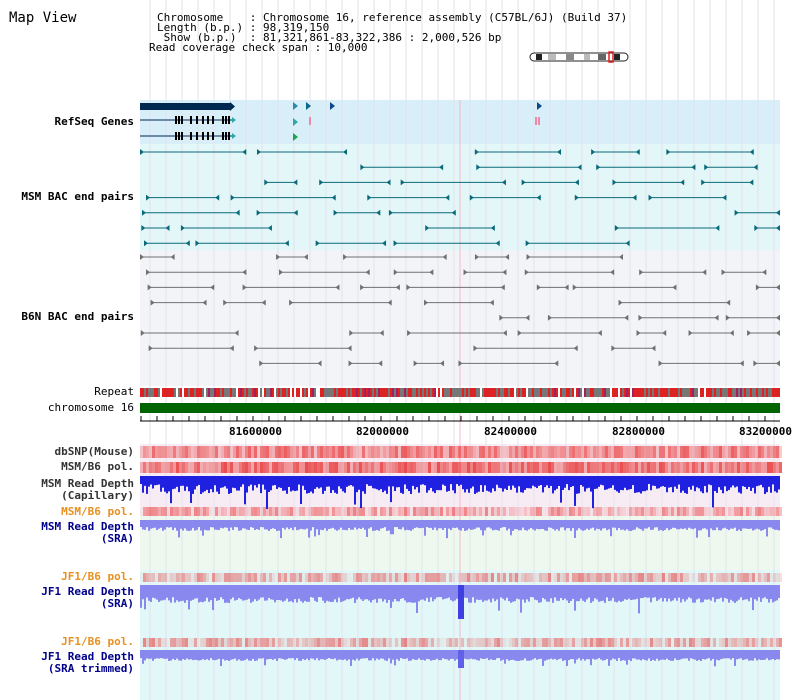  What do you see at coordinates (87, 483) in the screenshot?
I see `track-label-msm-depth-capillary: MSM Read Depth` at bounding box center [87, 483].